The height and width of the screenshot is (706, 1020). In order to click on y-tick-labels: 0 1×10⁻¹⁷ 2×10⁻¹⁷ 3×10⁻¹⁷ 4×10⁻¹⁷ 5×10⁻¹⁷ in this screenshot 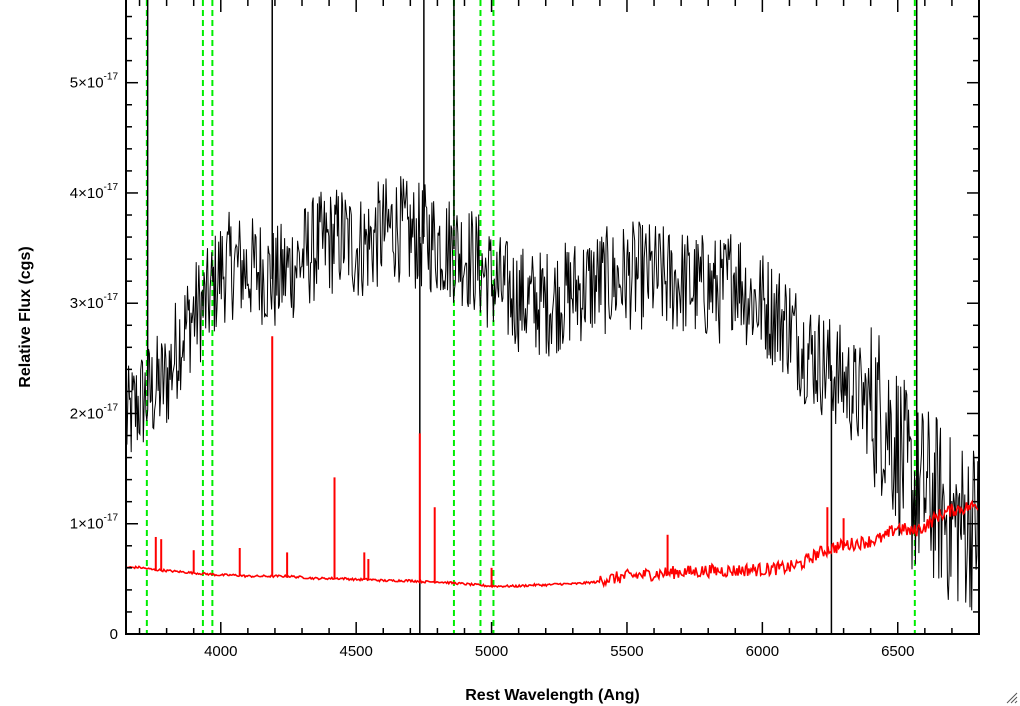, I will do `click(94, 357)`.